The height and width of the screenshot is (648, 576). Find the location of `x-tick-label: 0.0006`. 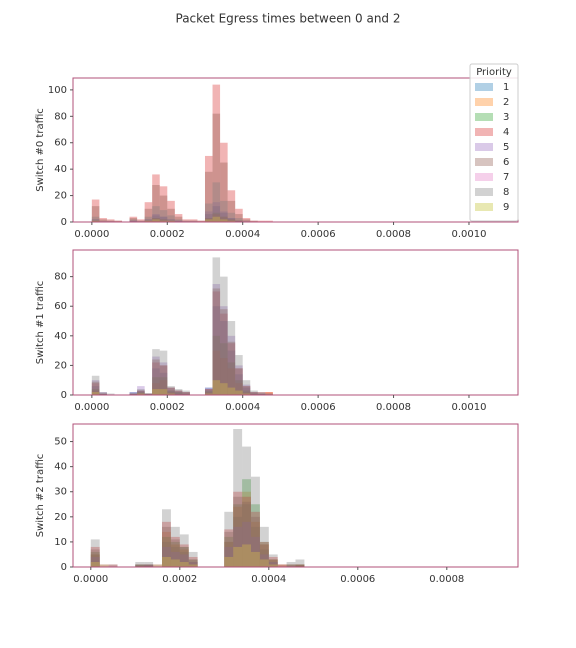

x-tick-label: 0.0006 is located at coordinates (318, 234).